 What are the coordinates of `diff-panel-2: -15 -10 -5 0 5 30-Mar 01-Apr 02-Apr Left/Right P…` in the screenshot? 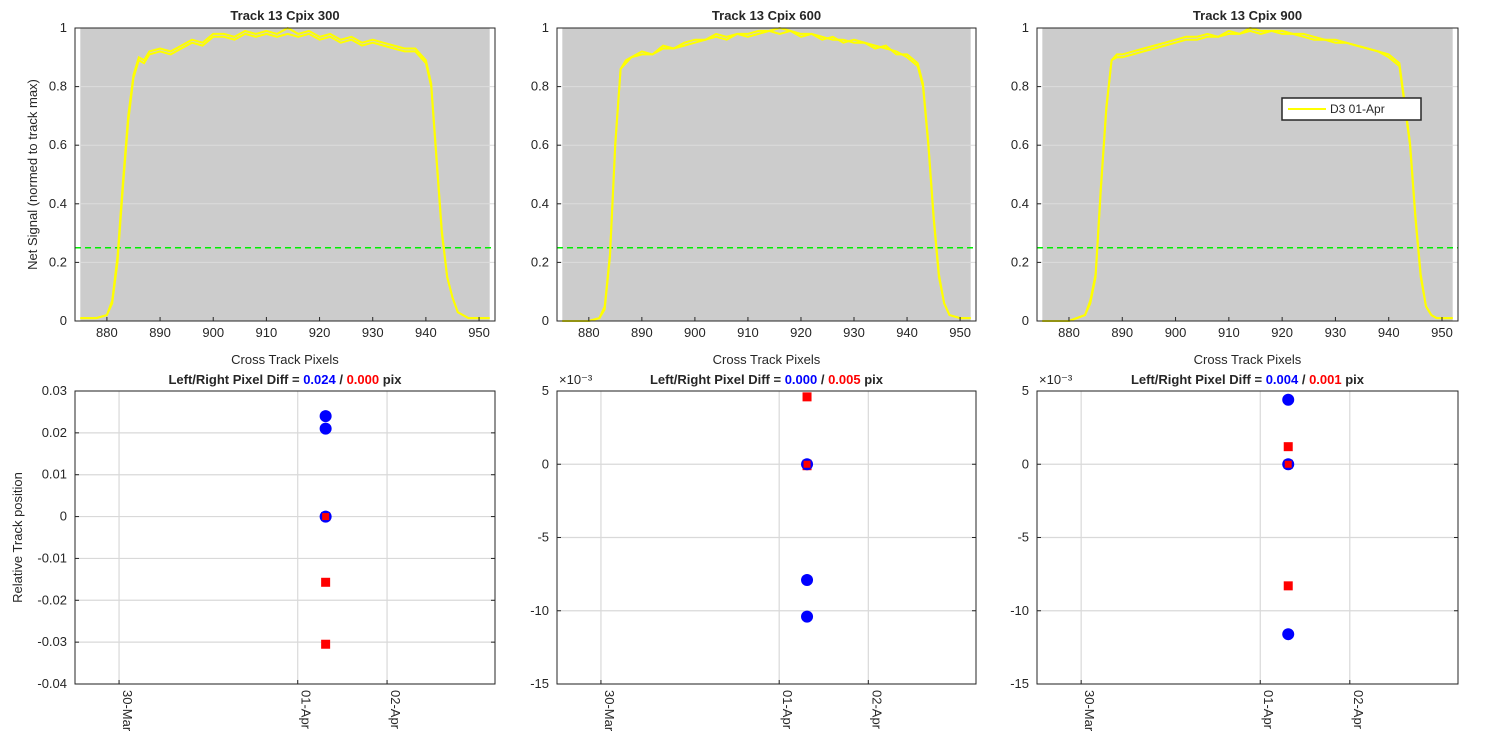 It's located at (753, 552).